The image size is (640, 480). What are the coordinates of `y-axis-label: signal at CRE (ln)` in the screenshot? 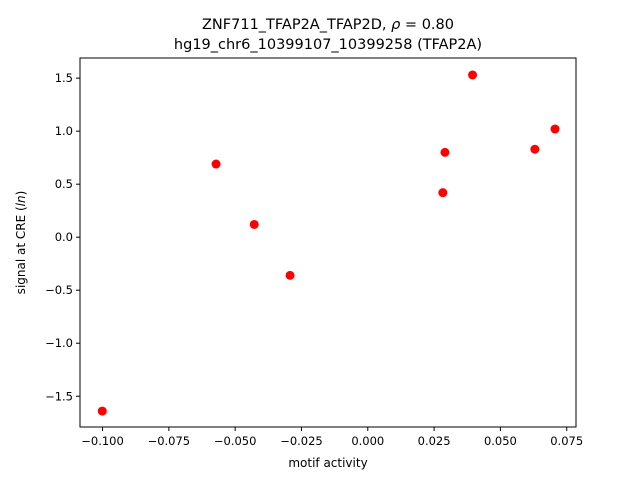 It's located at (21, 243).